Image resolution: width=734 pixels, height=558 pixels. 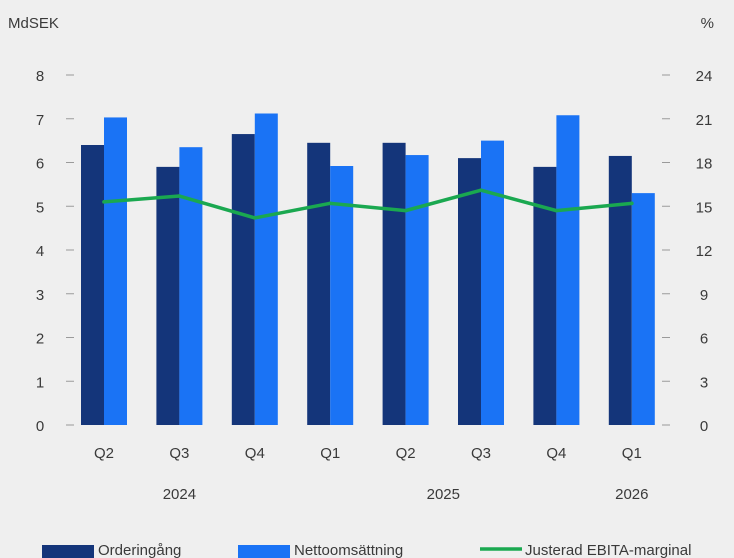 What do you see at coordinates (608, 550) in the screenshot?
I see `legend-label: Justerad EBITA-marginal` at bounding box center [608, 550].